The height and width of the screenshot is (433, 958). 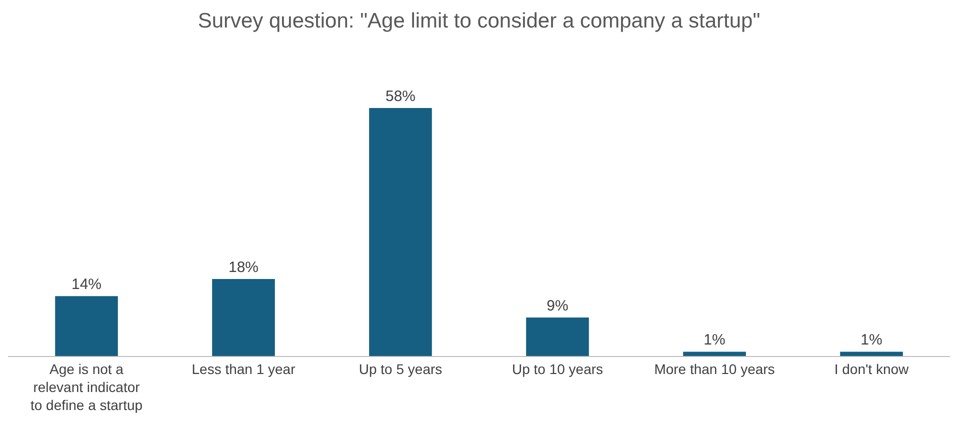 What do you see at coordinates (243, 267) in the screenshot?
I see `data-label: 18%` at bounding box center [243, 267].